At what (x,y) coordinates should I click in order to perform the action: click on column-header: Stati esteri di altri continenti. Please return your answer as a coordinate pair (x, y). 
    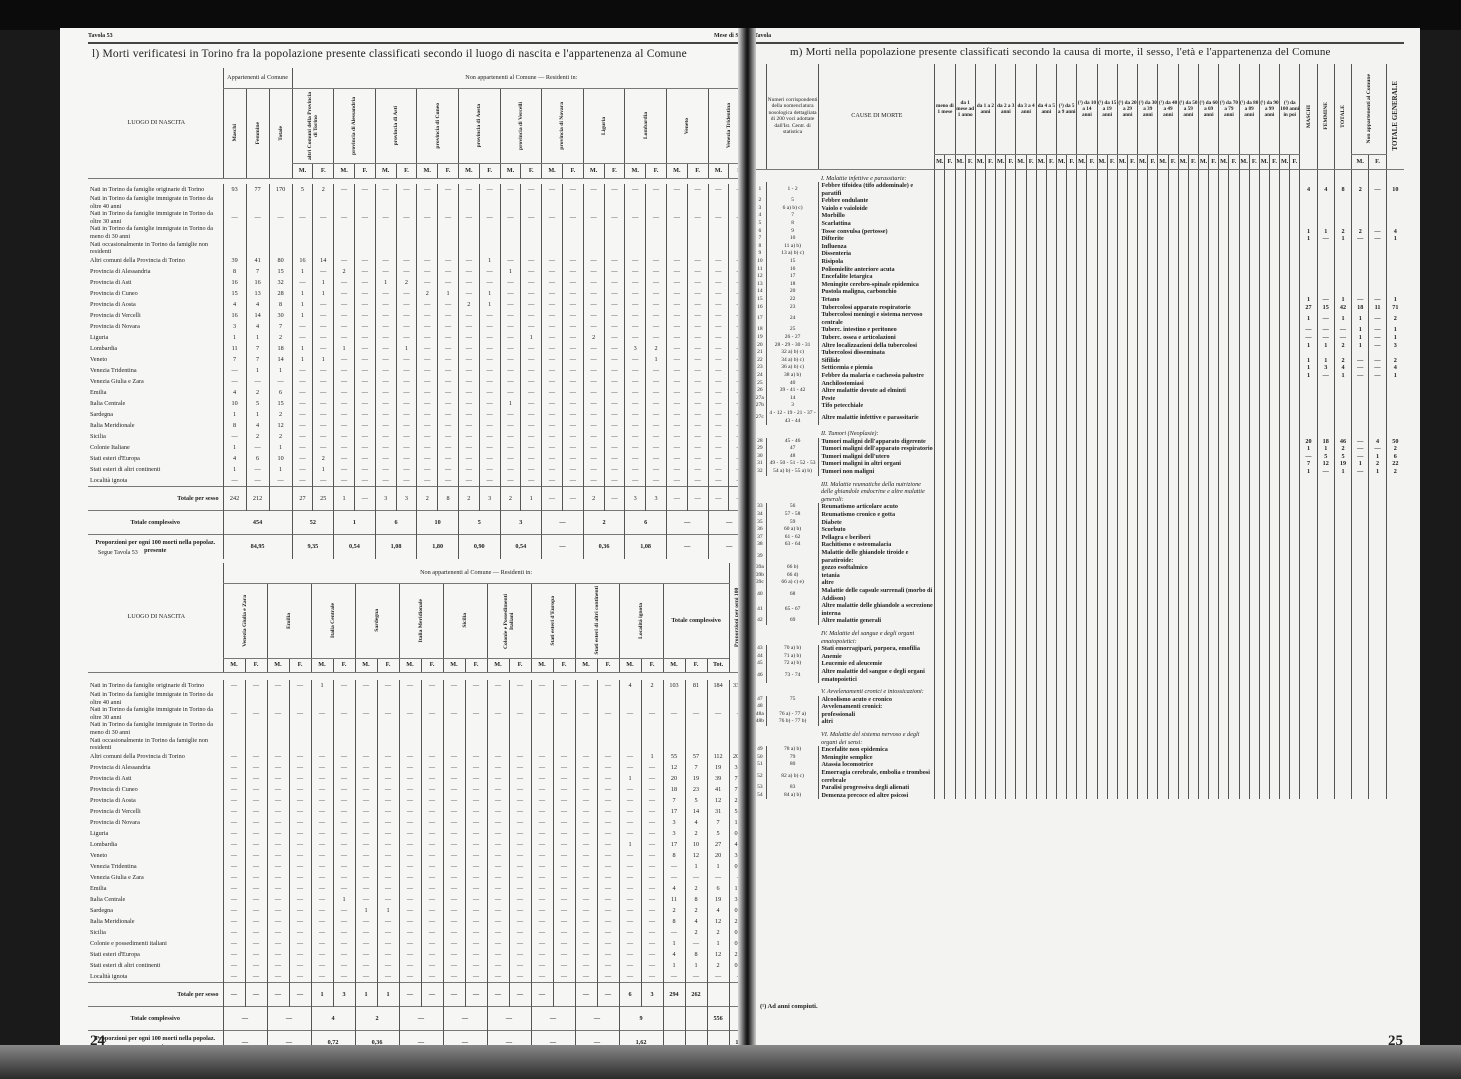
    Looking at the image, I should click on (597, 620).